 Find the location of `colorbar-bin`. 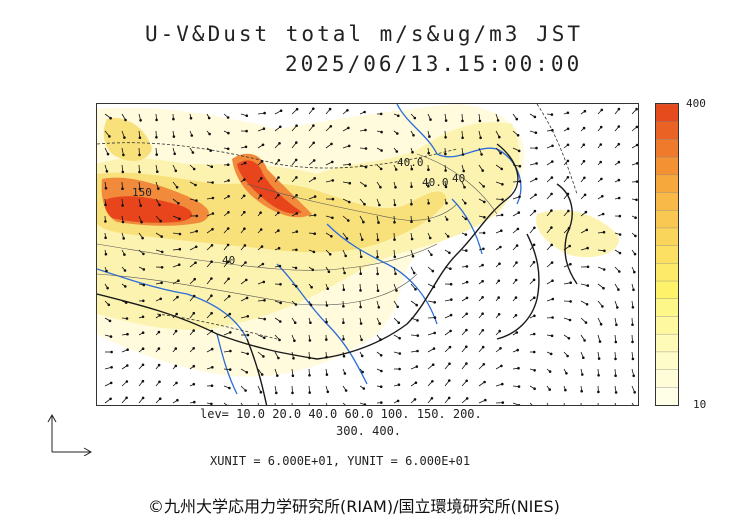

colorbar-bin is located at coordinates (667, 113).